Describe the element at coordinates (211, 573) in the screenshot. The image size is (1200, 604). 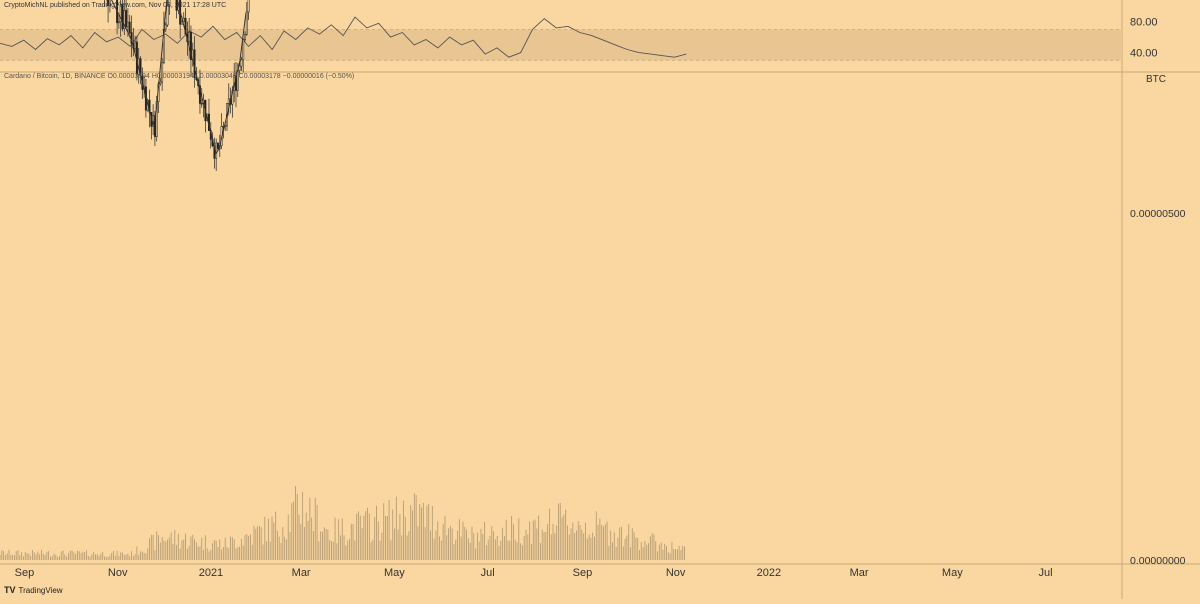
I see `x-tick-label: 2021` at that location.